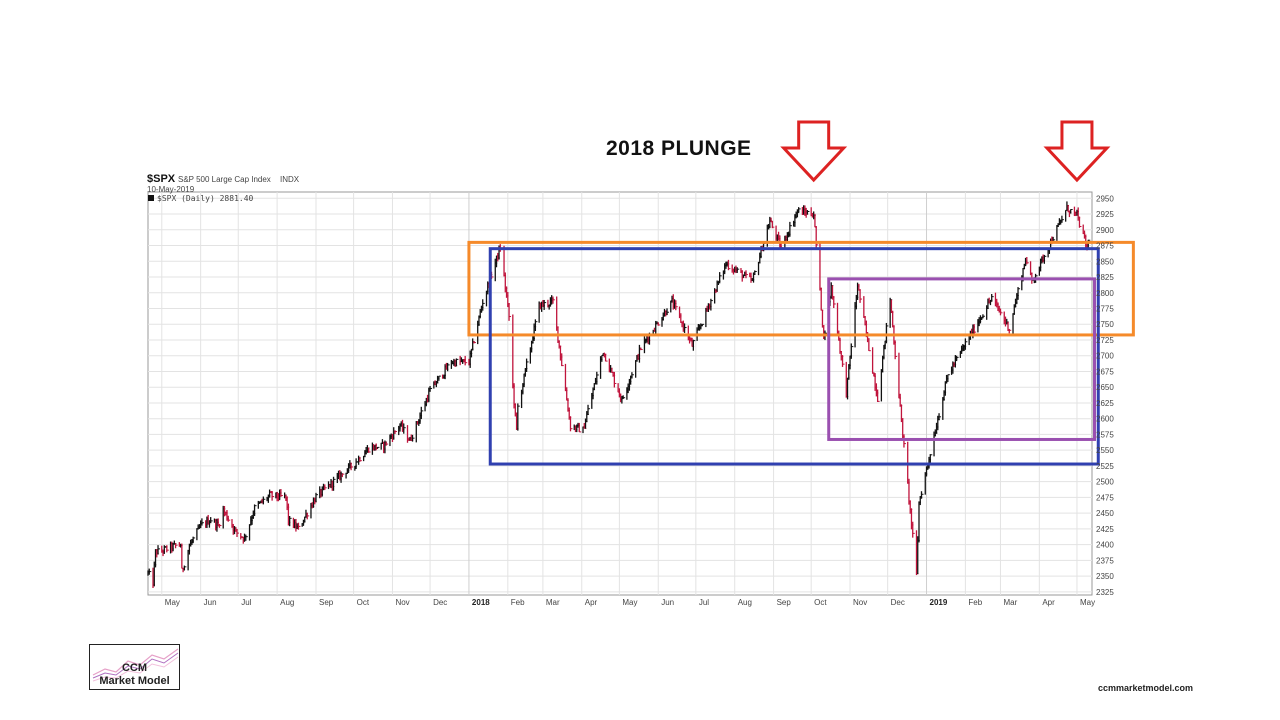  I want to click on orange-range-box, so click(801, 288).